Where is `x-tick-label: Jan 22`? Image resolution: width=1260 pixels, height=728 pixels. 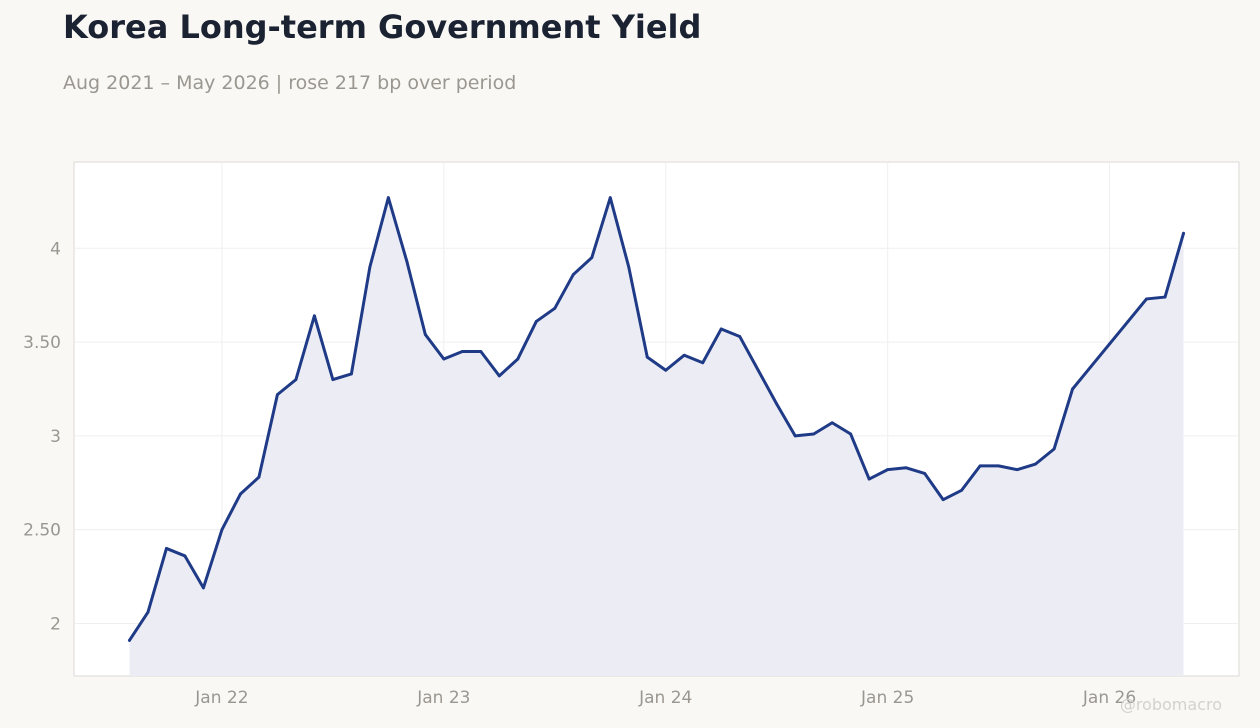 x-tick-label: Jan 22 is located at coordinates (221, 698).